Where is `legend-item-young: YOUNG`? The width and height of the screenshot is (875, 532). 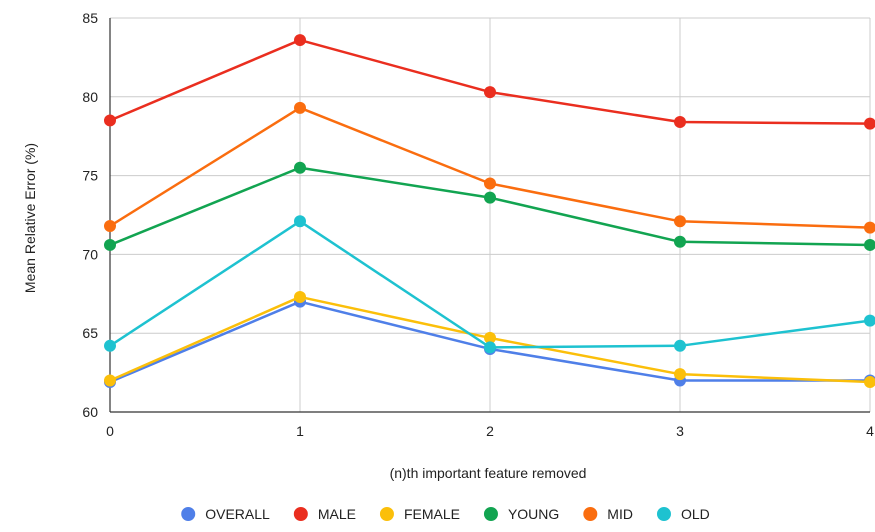
legend-item-young: YOUNG is located at coordinates (521, 514).